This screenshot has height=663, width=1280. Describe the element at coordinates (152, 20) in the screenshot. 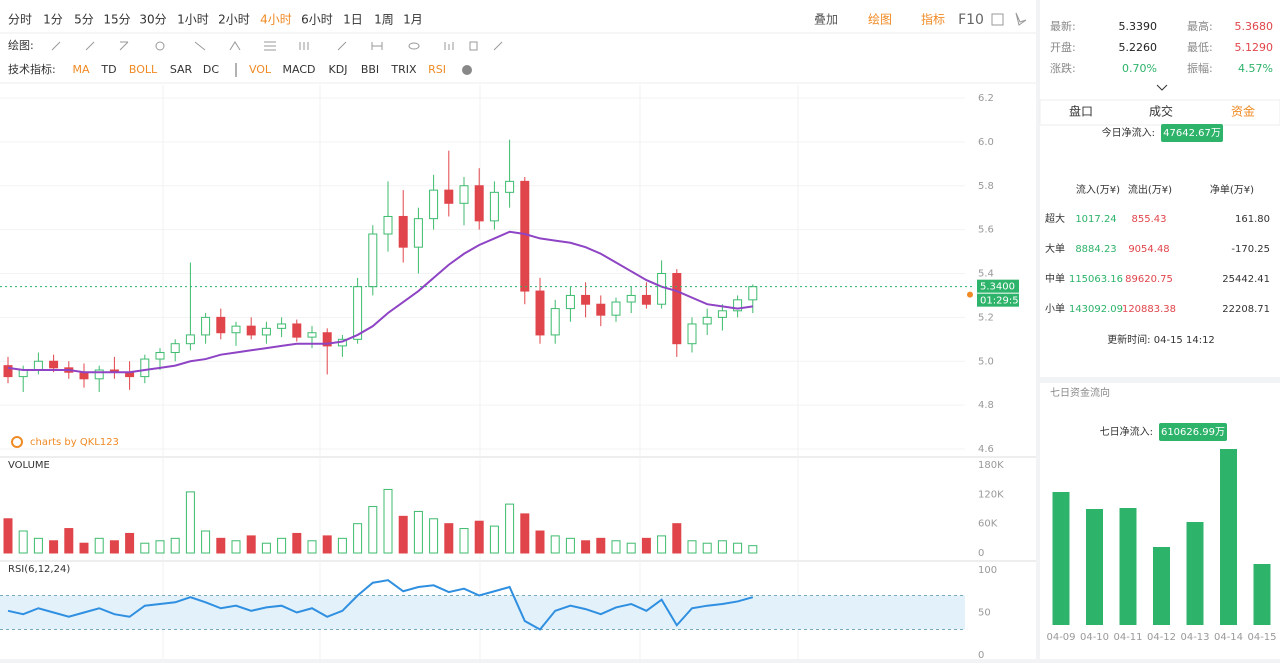

I see `period-button: 30分` at that location.